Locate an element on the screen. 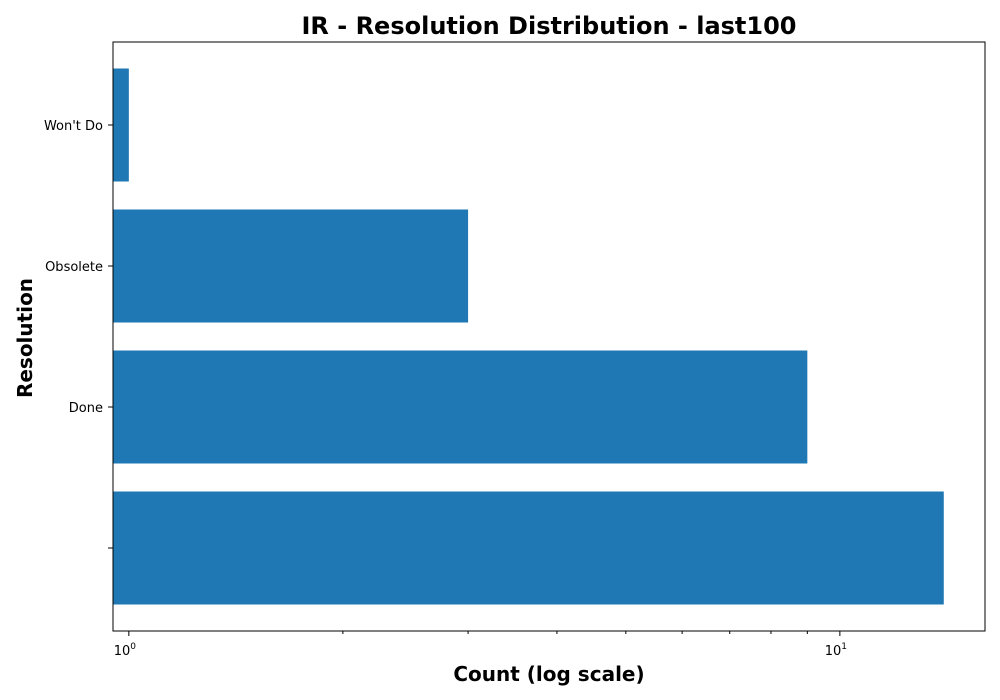 The image size is (1000, 700). y-tick-label: Done is located at coordinates (86, 408).